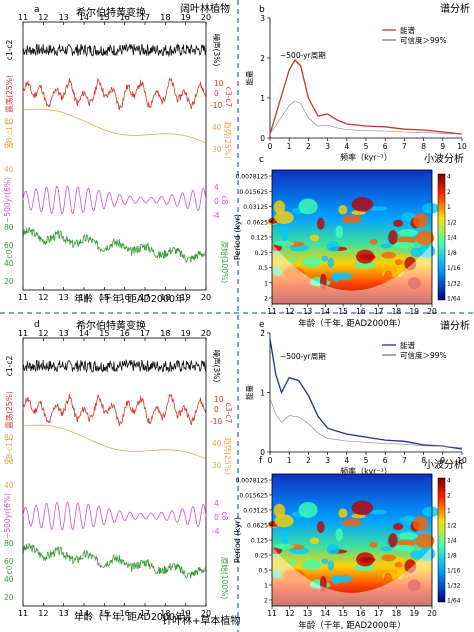 The image size is (474, 632). What do you see at coordinates (255, 511) in the screenshot?
I see `wavelet-y-tick-label: 0.03125` at bounding box center [255, 511].